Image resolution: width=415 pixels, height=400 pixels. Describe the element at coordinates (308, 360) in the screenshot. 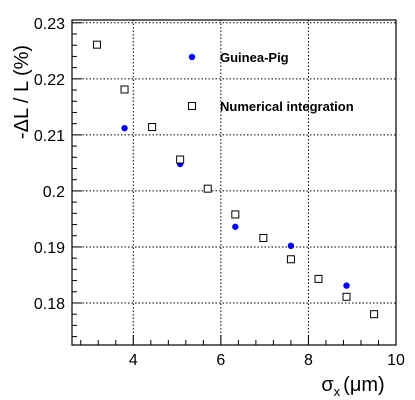

I see `x-tick-label: 8` at that location.